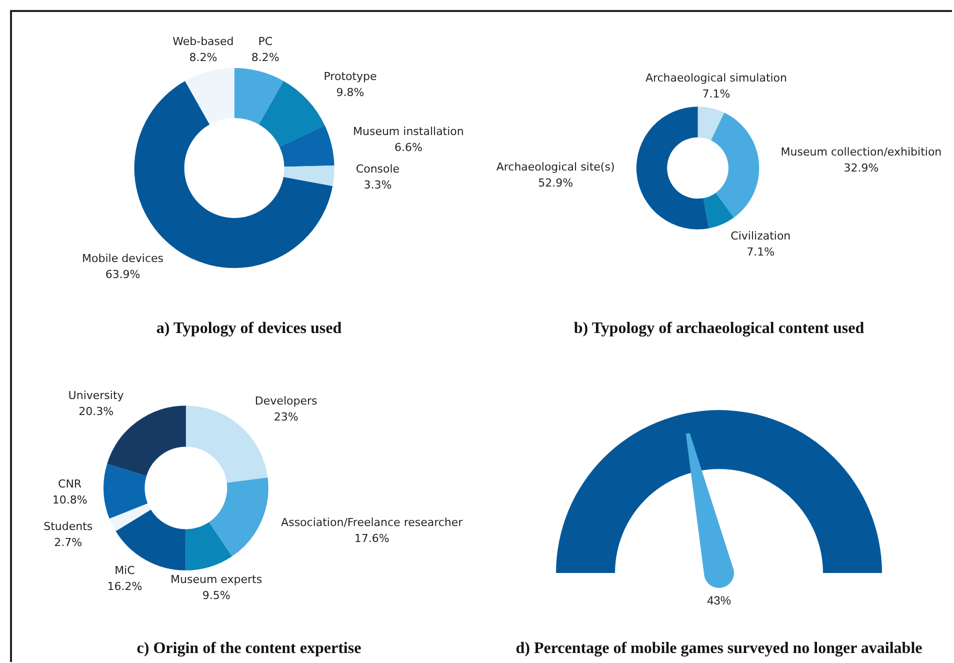 This screenshot has width=954, height=663. What do you see at coordinates (70, 483) in the screenshot?
I see `slice-label: CNR` at bounding box center [70, 483].